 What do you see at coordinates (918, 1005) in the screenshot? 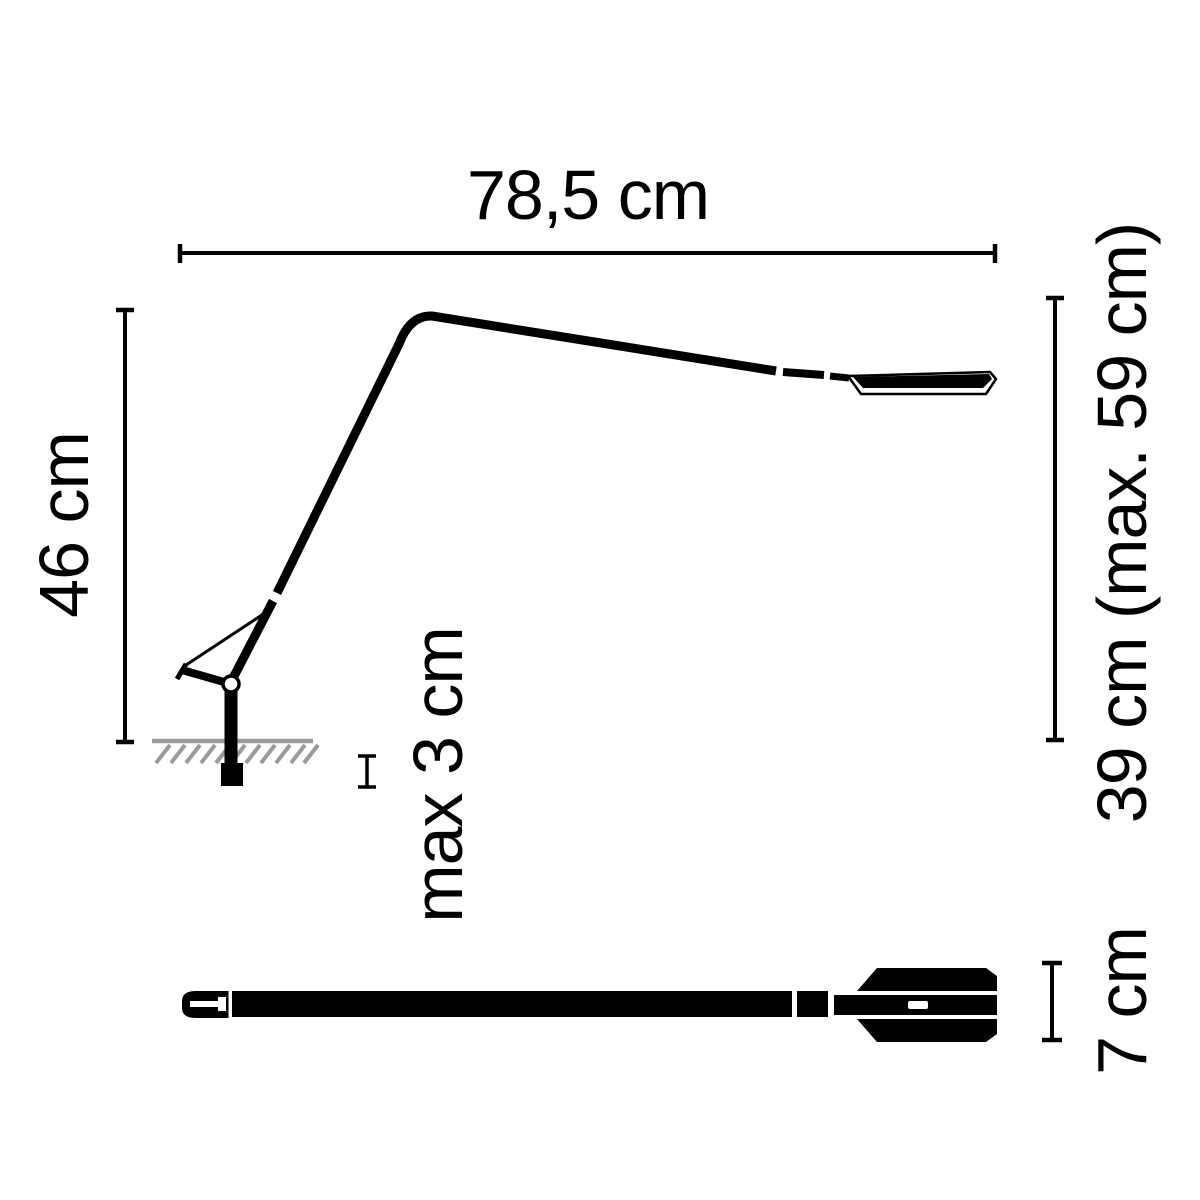
I see `head-neck-slot` at bounding box center [918, 1005].